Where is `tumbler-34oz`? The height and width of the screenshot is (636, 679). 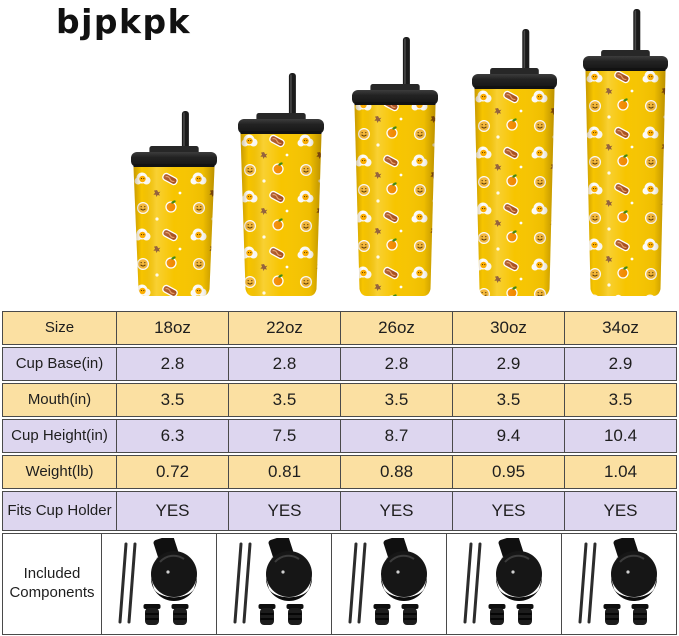
tumbler-34oz is located at coordinates (625, 152).